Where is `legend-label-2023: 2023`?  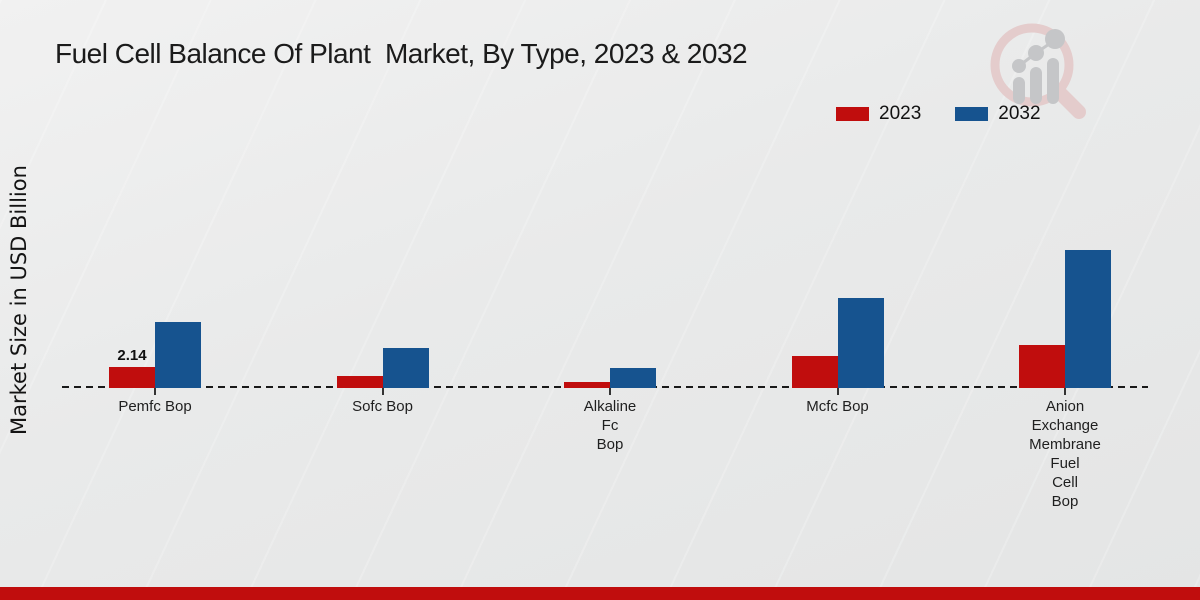
legend-label-2023: 2023 is located at coordinates (900, 113).